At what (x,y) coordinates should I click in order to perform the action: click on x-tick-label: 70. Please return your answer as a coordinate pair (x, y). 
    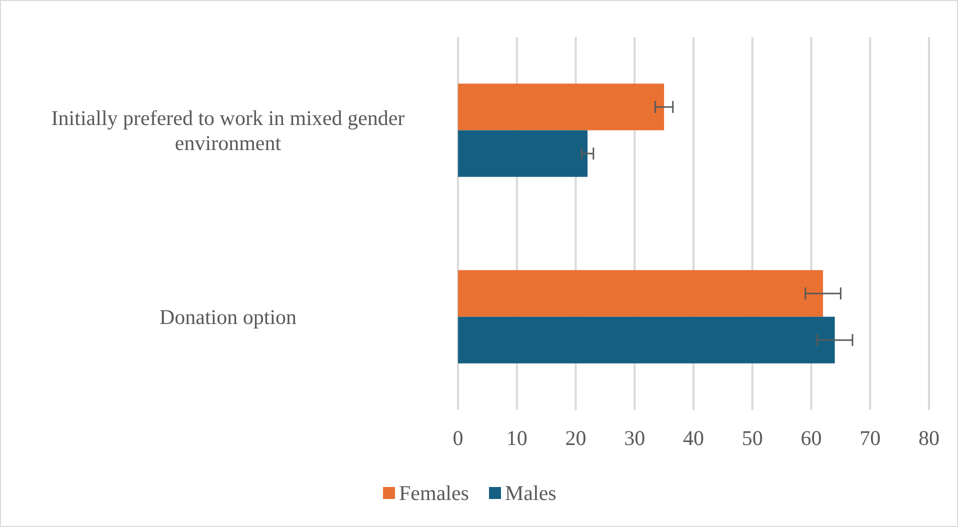
    Looking at the image, I should click on (870, 438).